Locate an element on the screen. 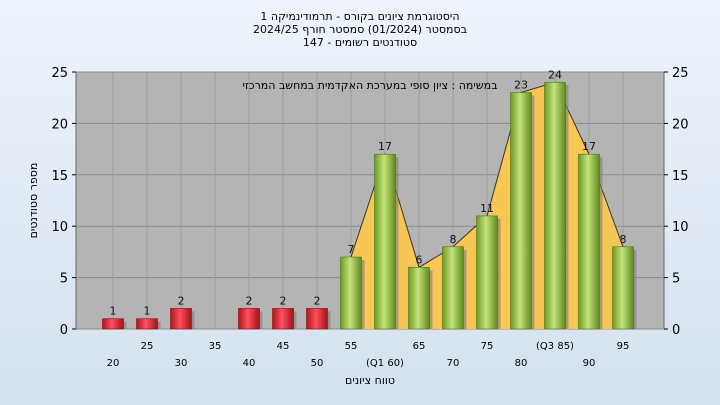  chart-title-line-2: בסמסטר (01/2024) סמסטר חורף 2024/25 is located at coordinates (360, 29).